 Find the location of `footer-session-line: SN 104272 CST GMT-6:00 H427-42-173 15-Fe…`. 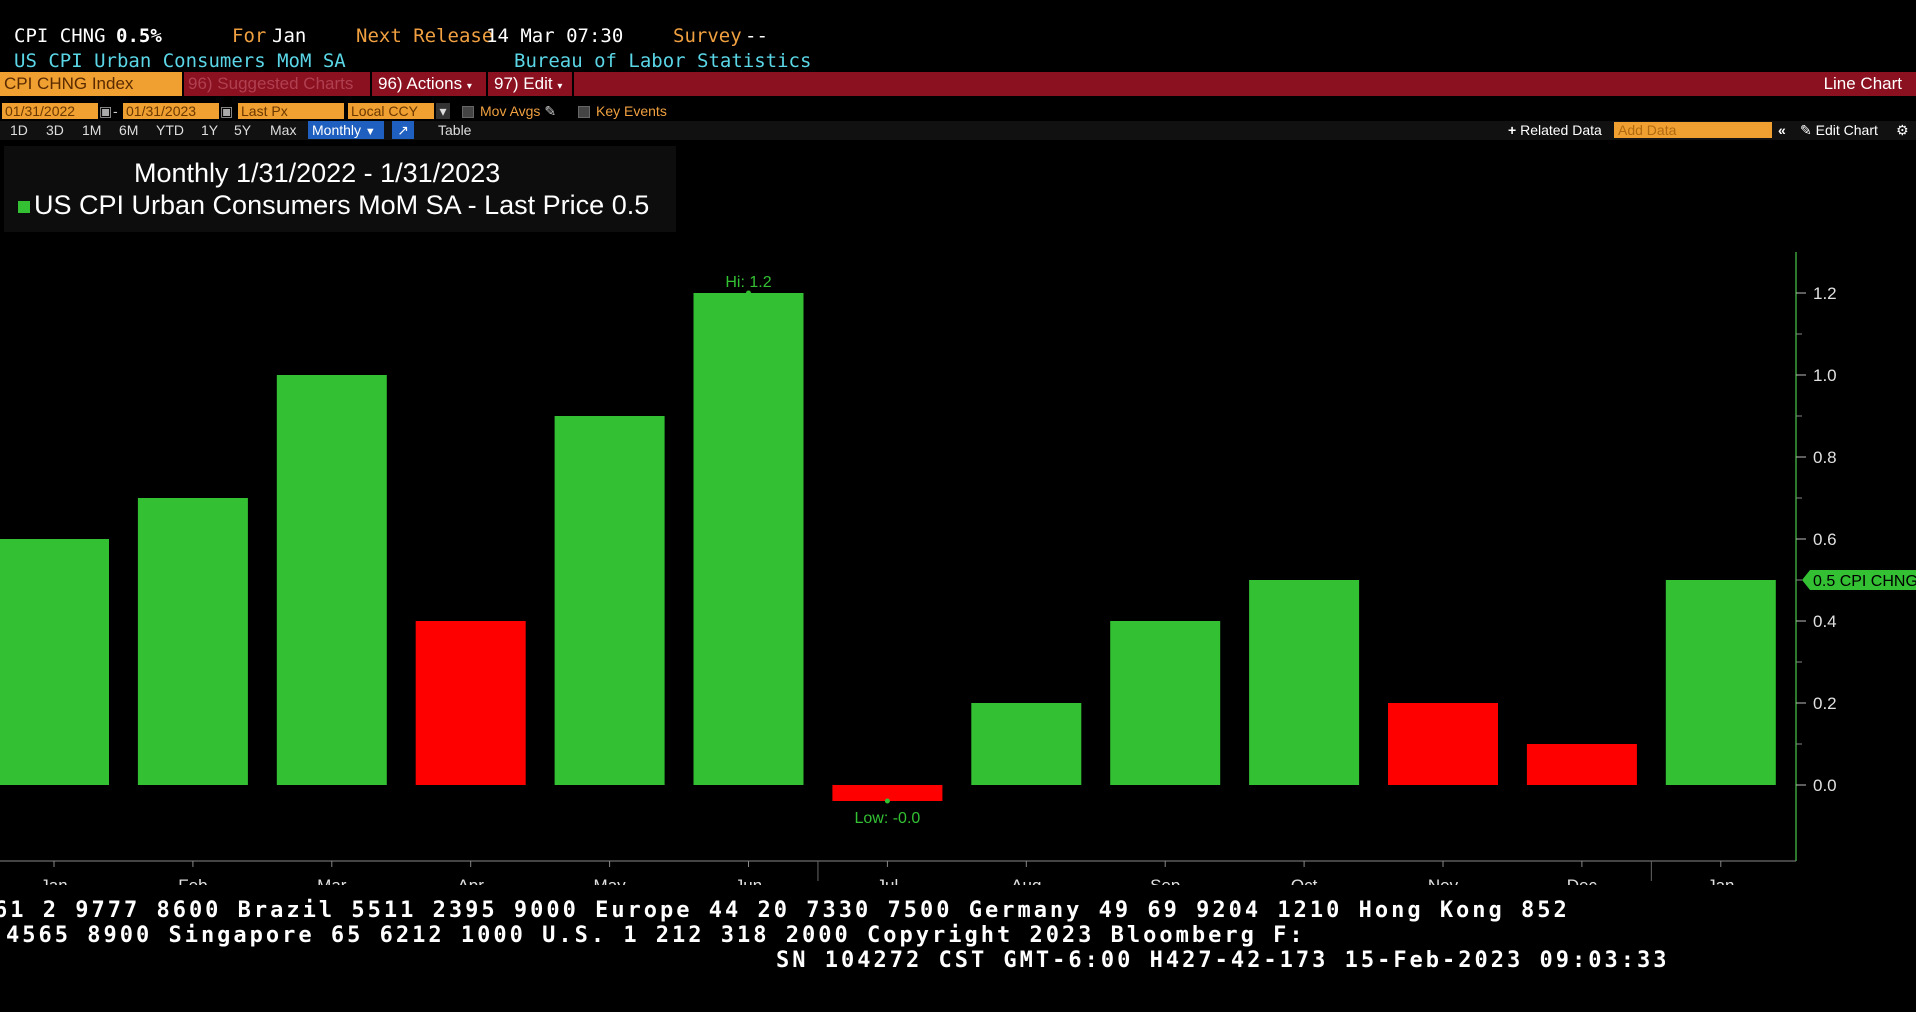

footer-session-line: SN 104272 CST GMT-6:00 H427-42-173 15-Fe… is located at coordinates (1223, 960).